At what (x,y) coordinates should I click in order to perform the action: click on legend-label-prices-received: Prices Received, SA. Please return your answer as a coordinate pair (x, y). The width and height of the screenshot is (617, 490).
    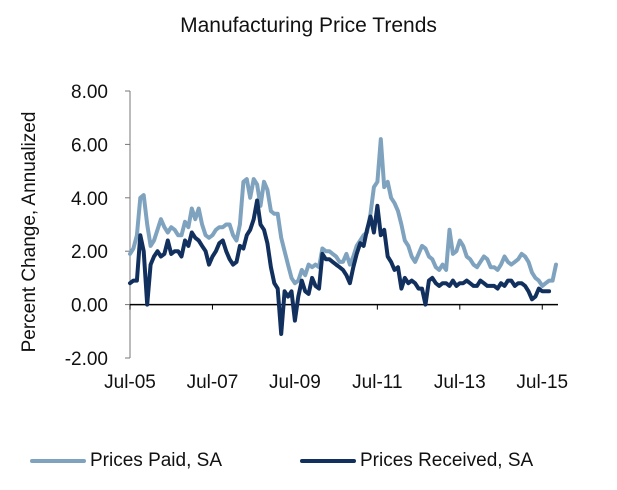
    Looking at the image, I should click on (447, 460).